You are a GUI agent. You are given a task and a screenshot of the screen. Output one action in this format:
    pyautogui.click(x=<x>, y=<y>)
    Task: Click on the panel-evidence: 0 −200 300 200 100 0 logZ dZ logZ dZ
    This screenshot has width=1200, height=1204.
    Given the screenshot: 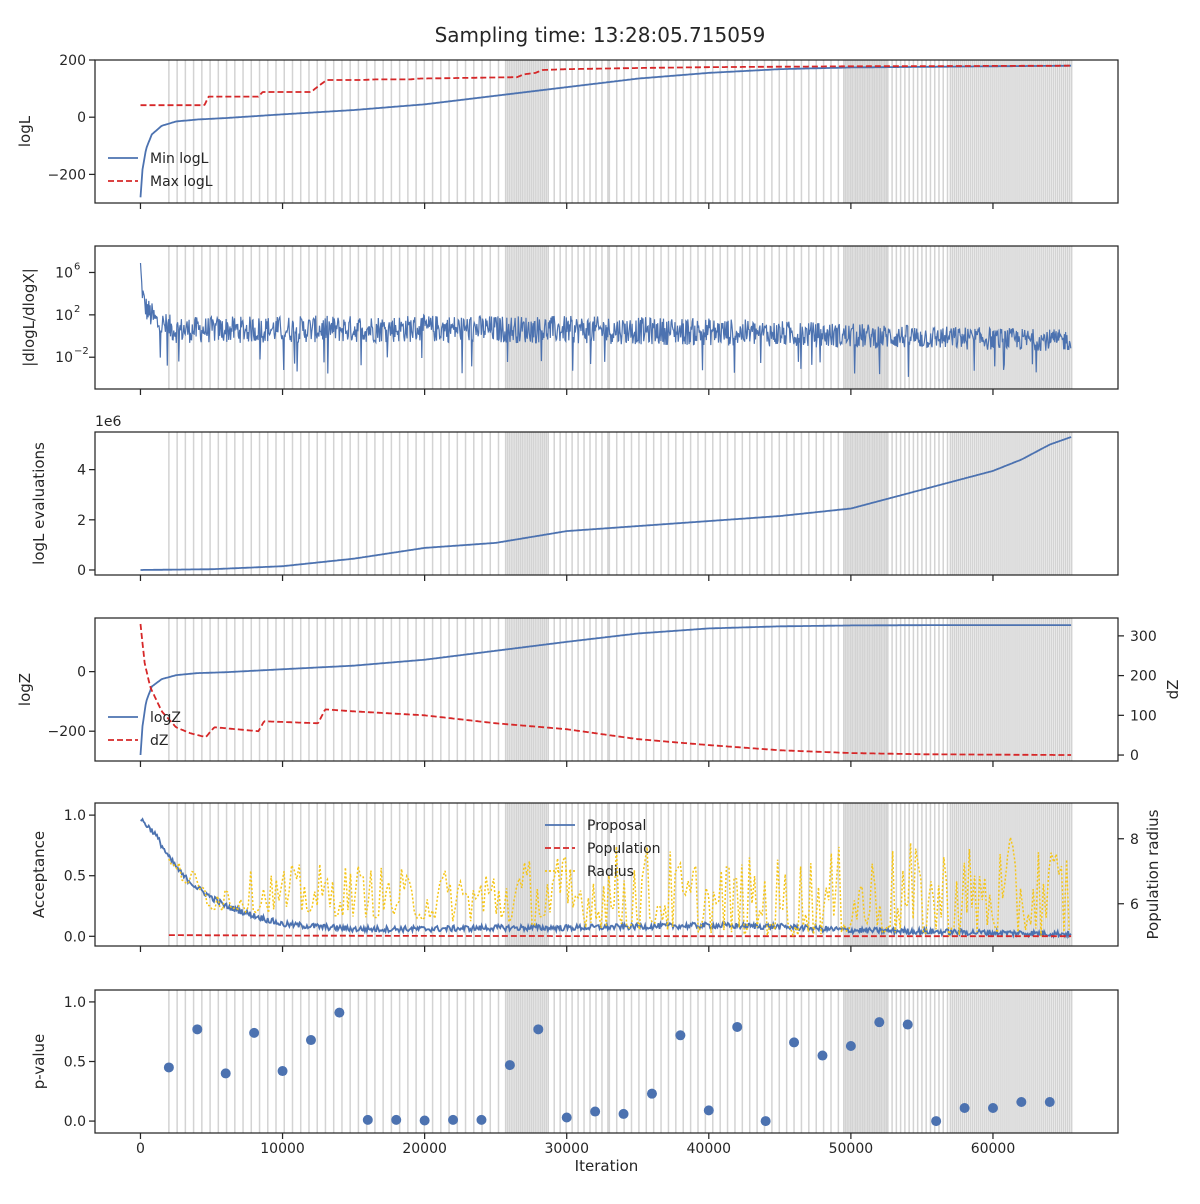 What is the action you would take?
    pyautogui.click(x=599, y=692)
    